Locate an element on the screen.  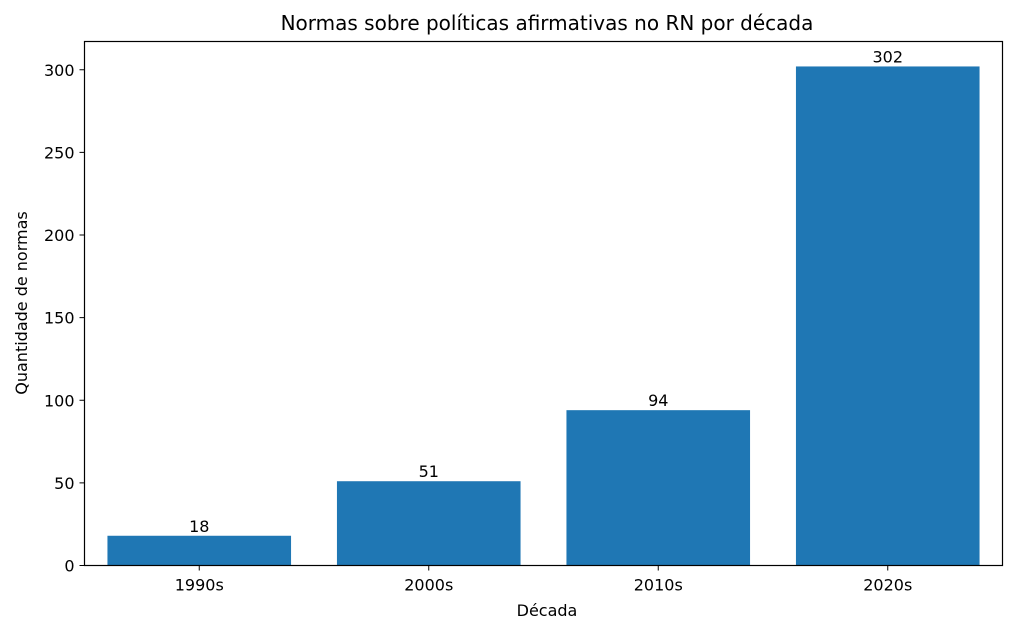
data-label-2000s: 51 is located at coordinates (429, 471).